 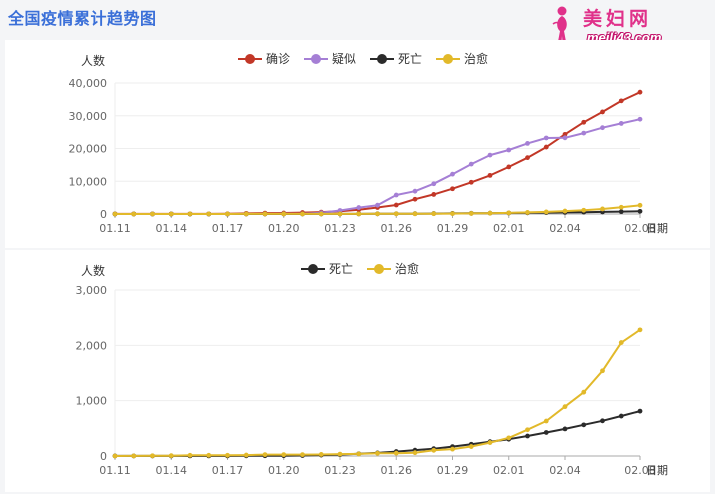 I want to click on y-tick-label: 3,000, so click(x=92, y=290).